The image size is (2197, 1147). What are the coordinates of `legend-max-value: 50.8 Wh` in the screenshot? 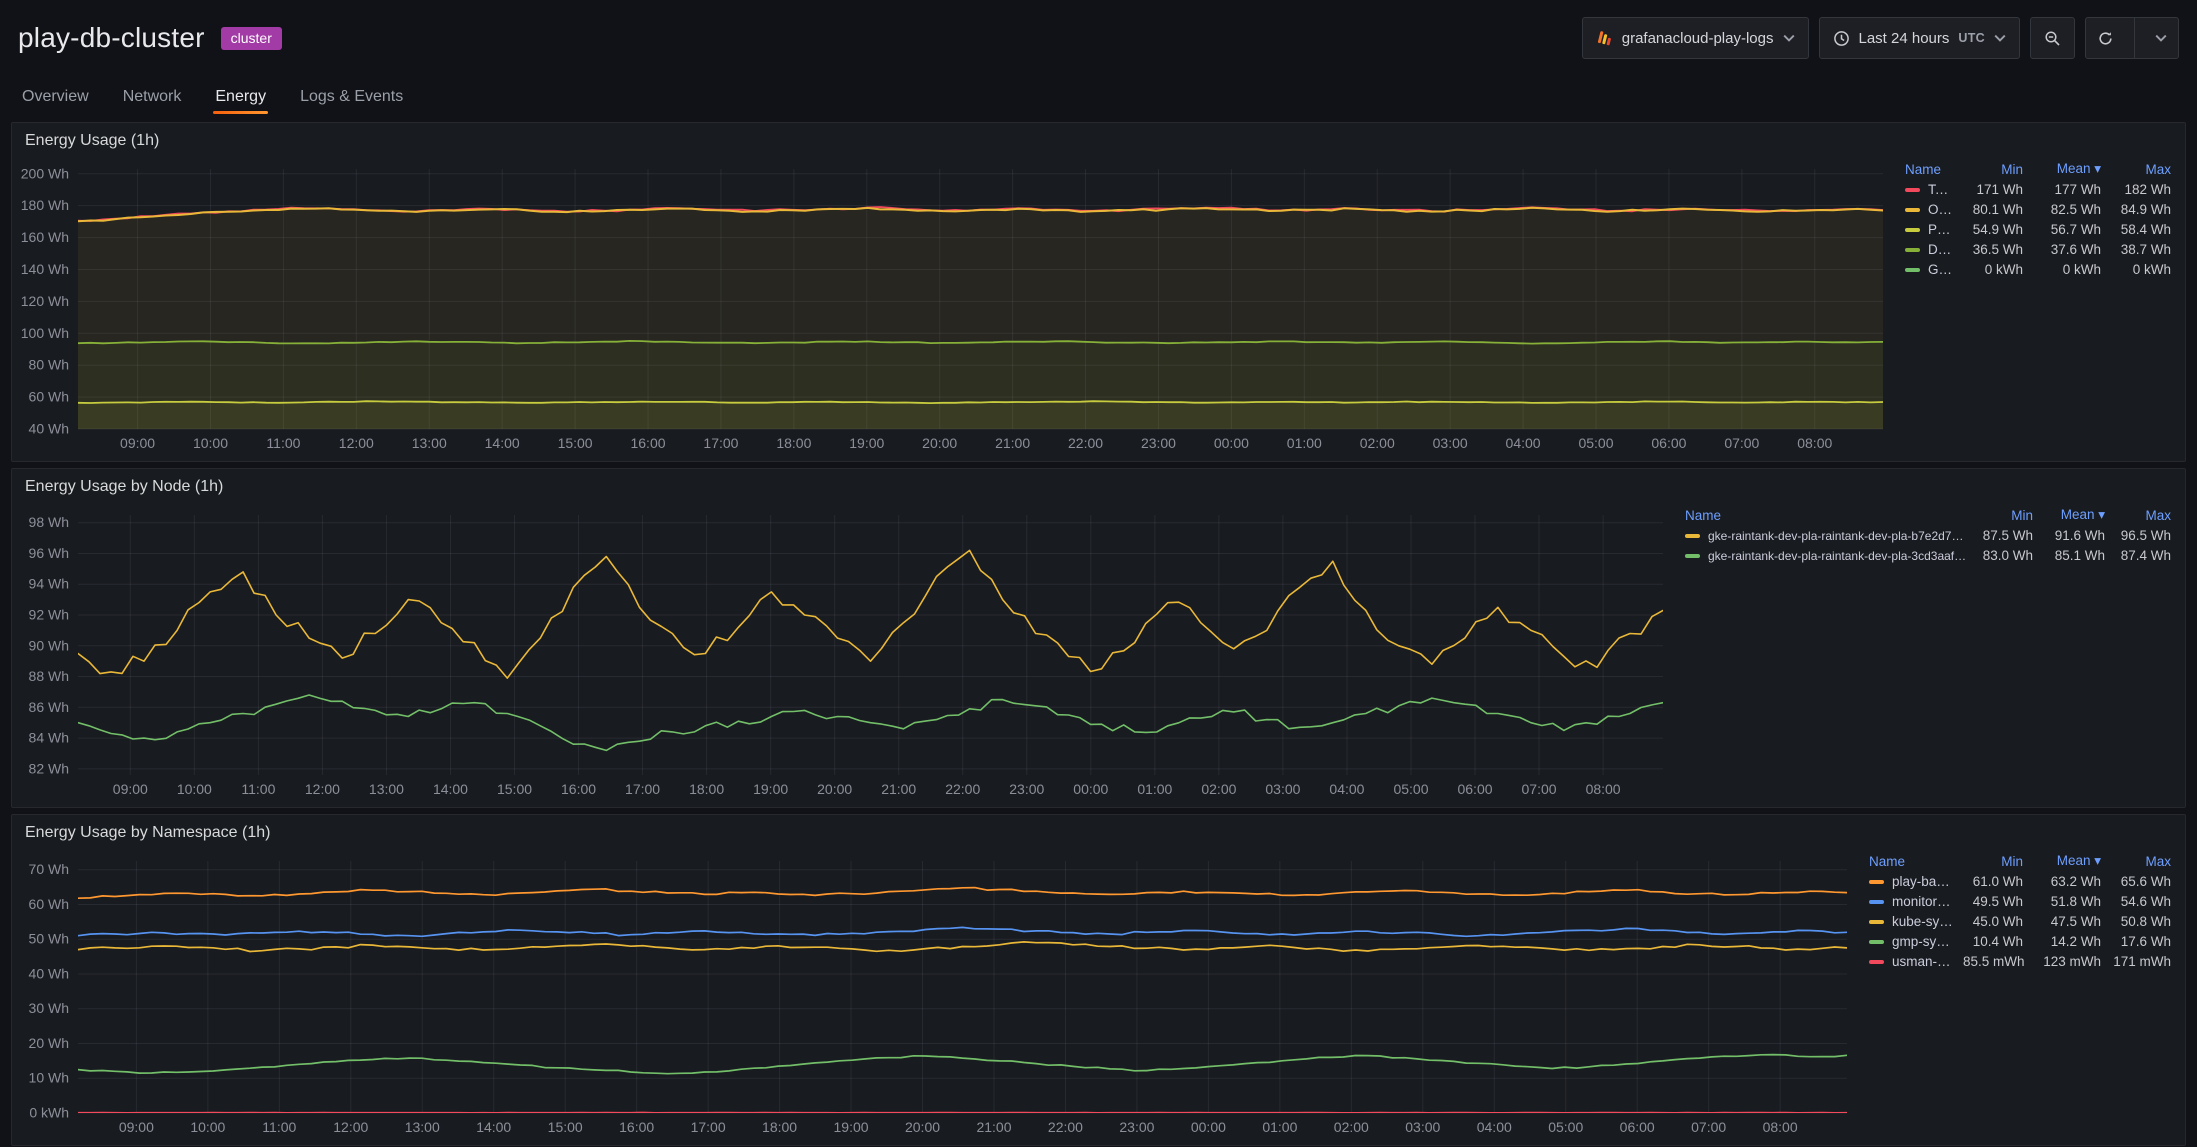 It's located at (2145, 921).